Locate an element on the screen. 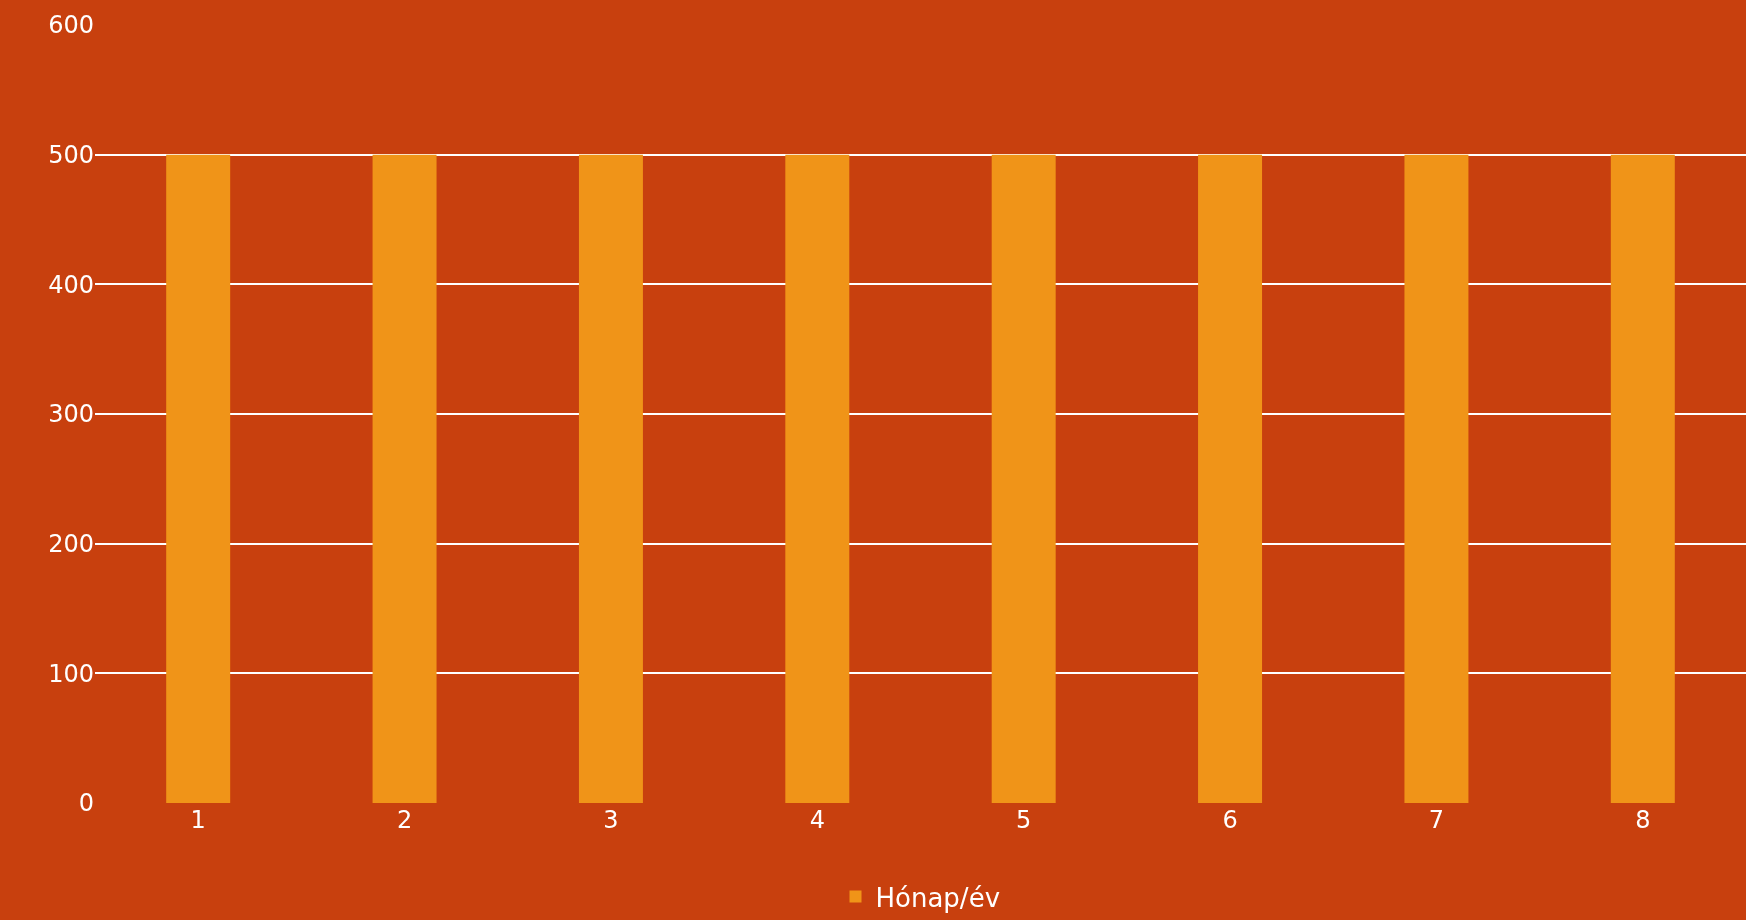 Image resolution: width=1746 pixels, height=920 pixels. y-tick-label: 500 is located at coordinates (71, 155).